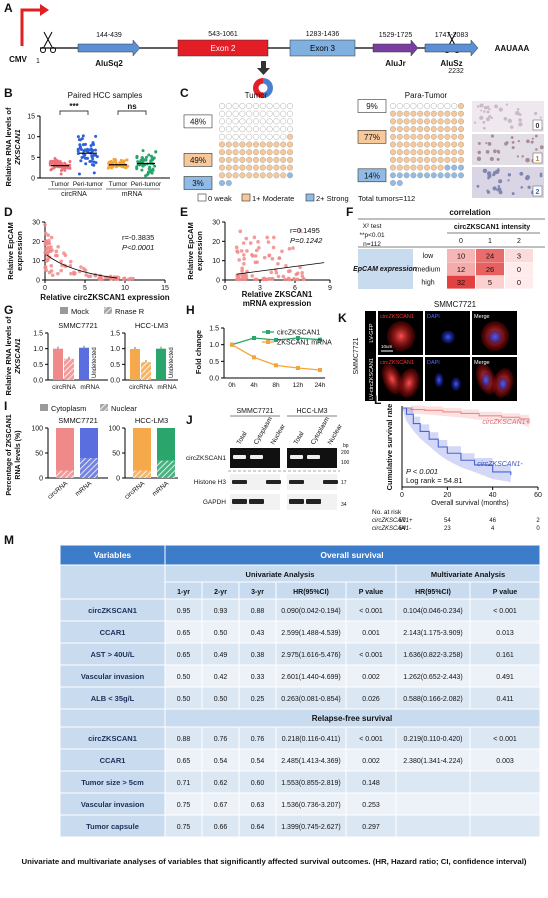  What do you see at coordinates (8, 355) in the screenshot?
I see `label: Relative RNA levels of` at bounding box center [8, 355].